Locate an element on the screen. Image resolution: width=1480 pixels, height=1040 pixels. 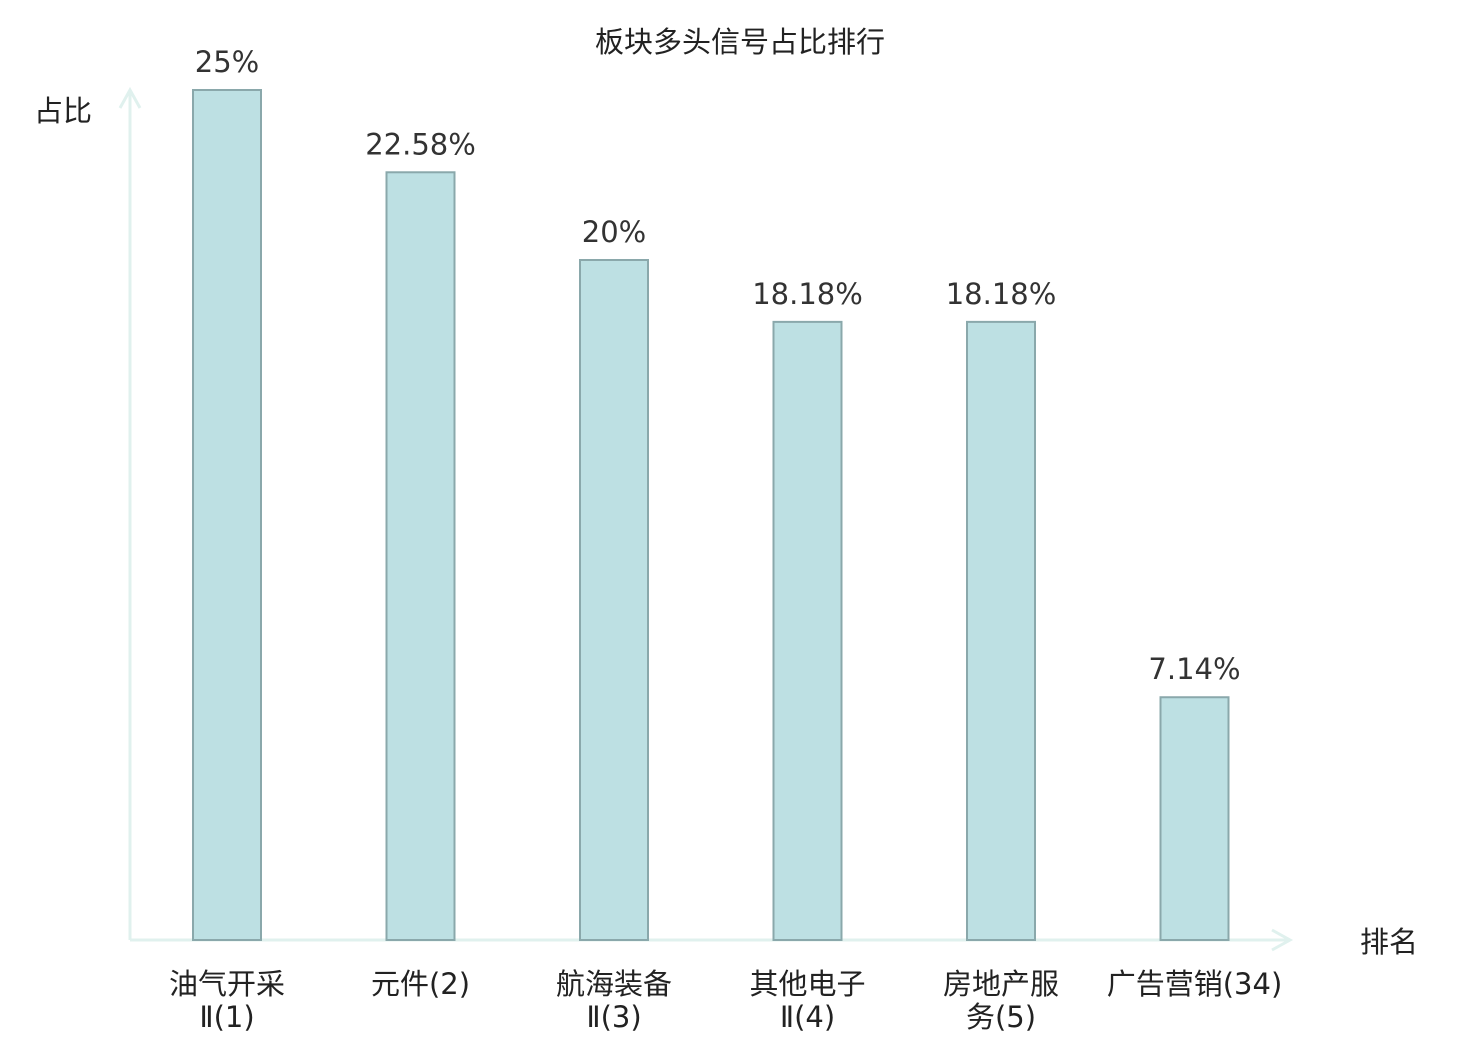
x-tick-label-line: Ⅱ(4) is located at coordinates (807, 1017).